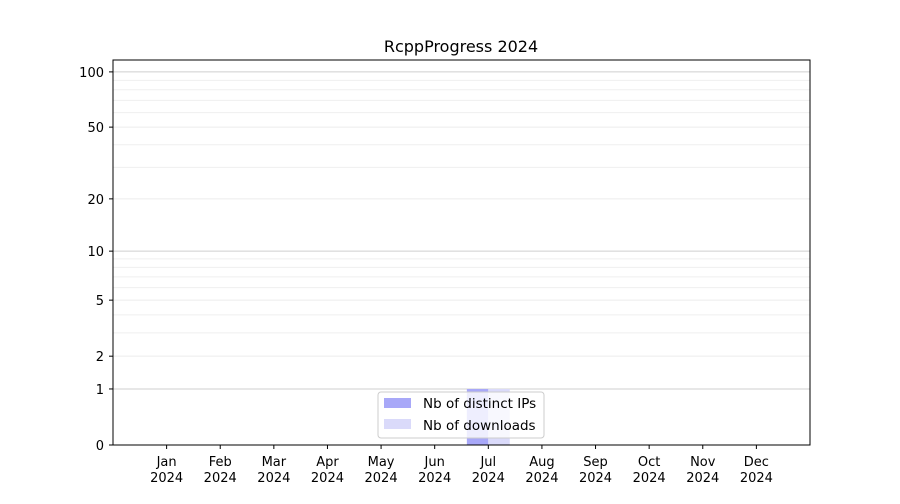 The height and width of the screenshot is (504, 900). What do you see at coordinates (479, 404) in the screenshot?
I see `legend-label-ips: Nb of distinct IPs` at bounding box center [479, 404].